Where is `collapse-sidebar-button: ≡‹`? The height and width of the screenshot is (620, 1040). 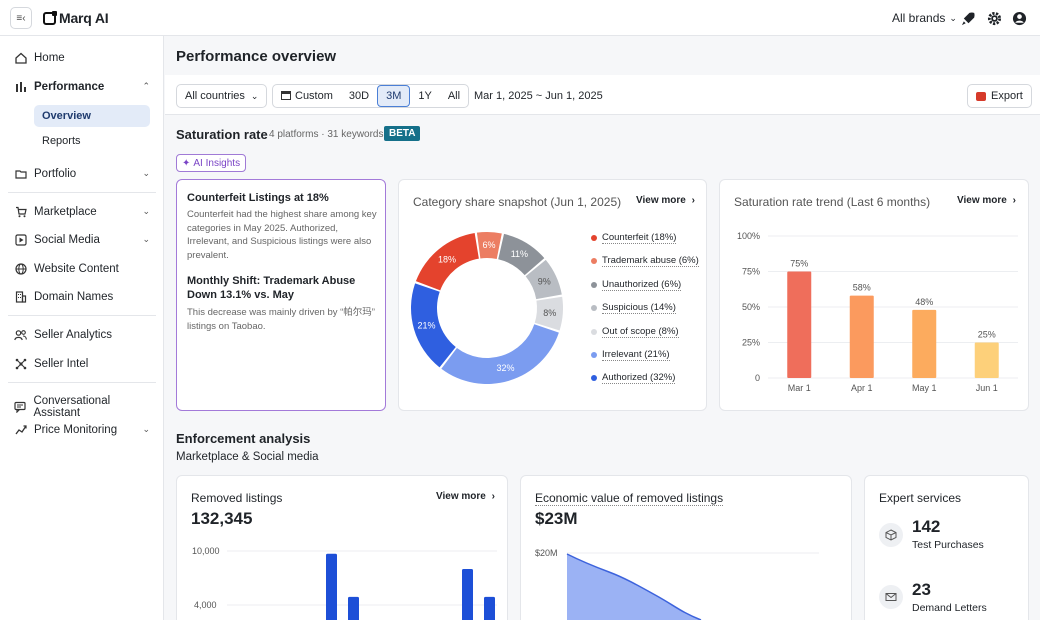 collapse-sidebar-button: ≡‹ is located at coordinates (21, 18).